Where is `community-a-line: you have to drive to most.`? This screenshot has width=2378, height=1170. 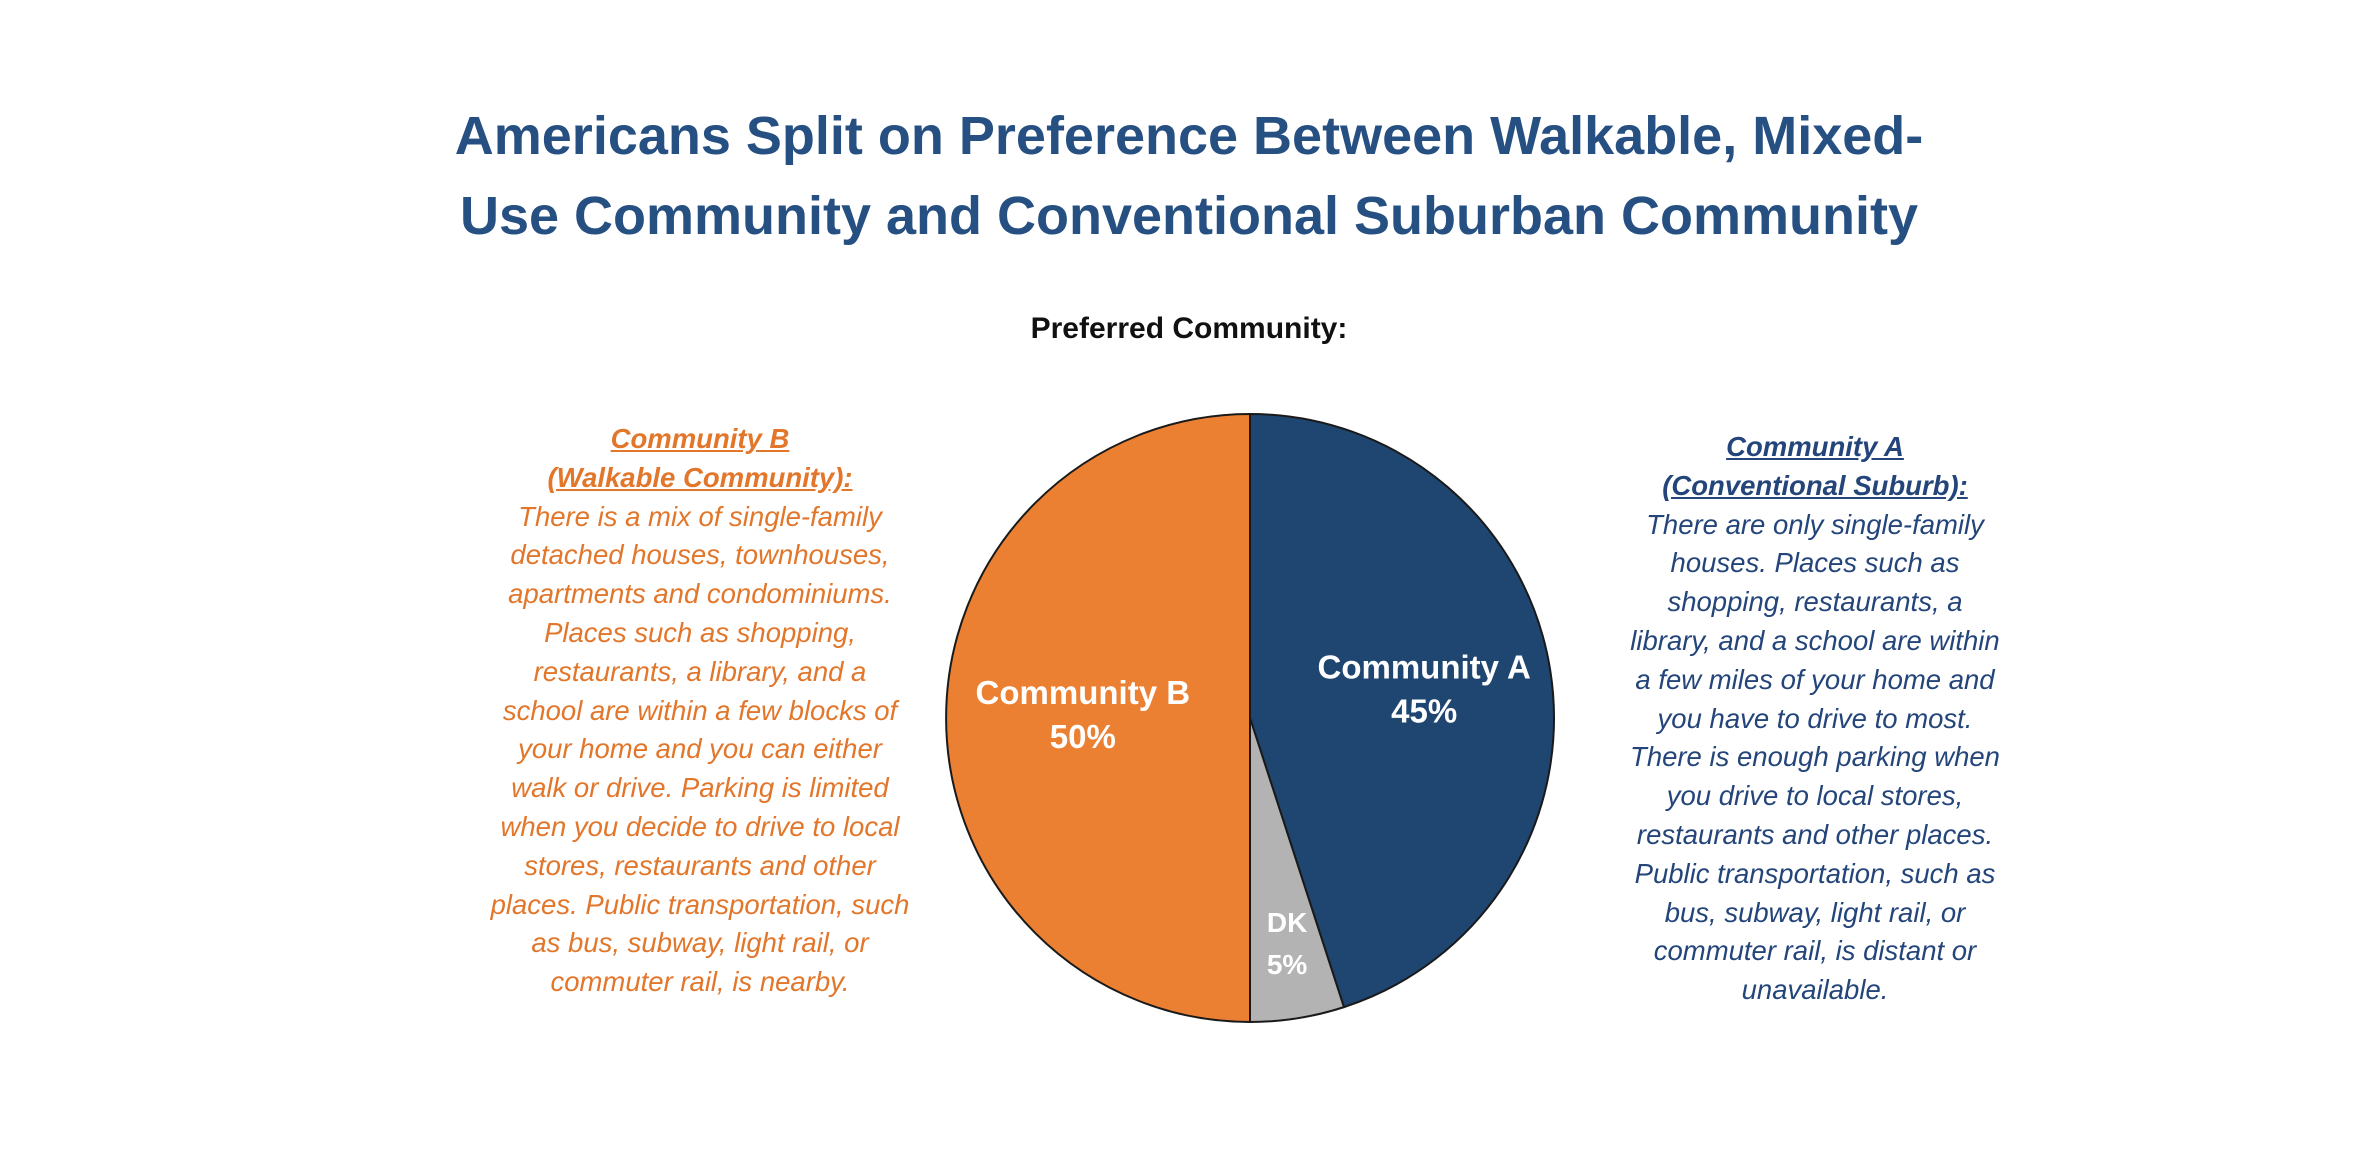
community-a-line: you have to drive to most. is located at coordinates (1815, 718).